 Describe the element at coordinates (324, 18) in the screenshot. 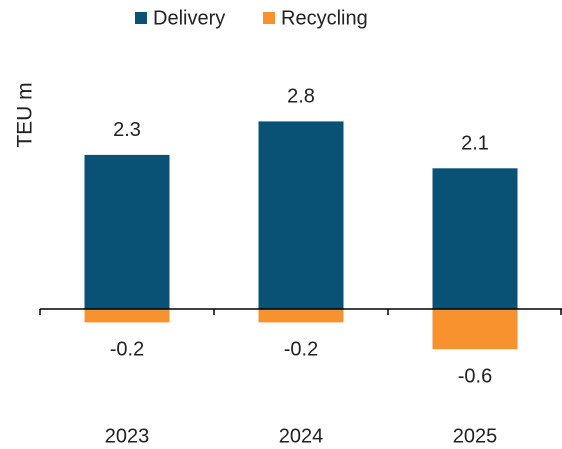

I see `legend-label: Recycling` at that location.